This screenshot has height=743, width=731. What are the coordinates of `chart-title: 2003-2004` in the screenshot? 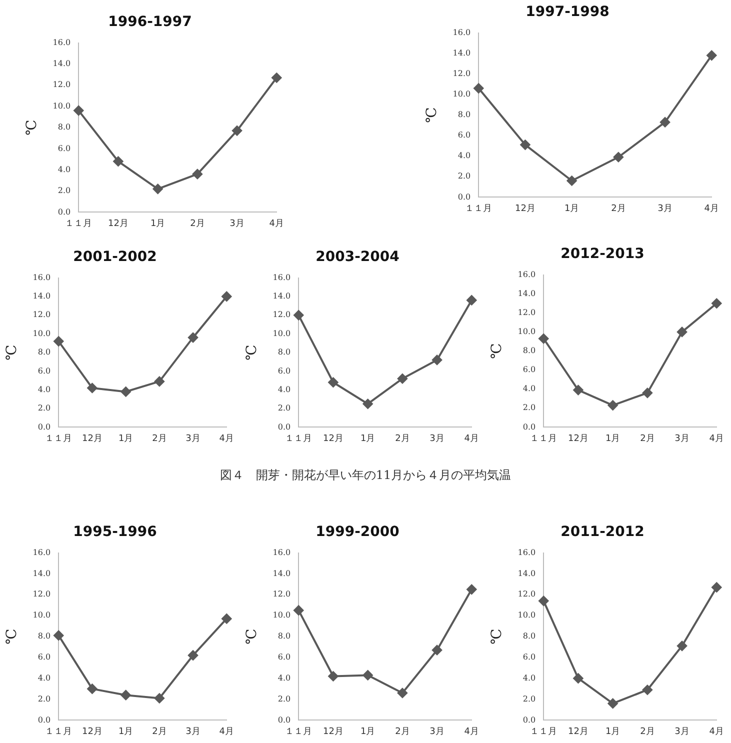 It's located at (358, 257).